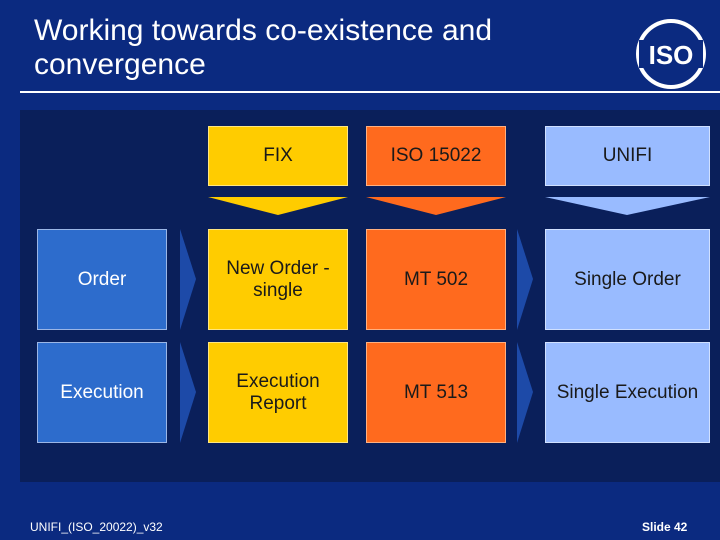 The image size is (720, 540). I want to click on svg-text: ISO, so click(671, 55).